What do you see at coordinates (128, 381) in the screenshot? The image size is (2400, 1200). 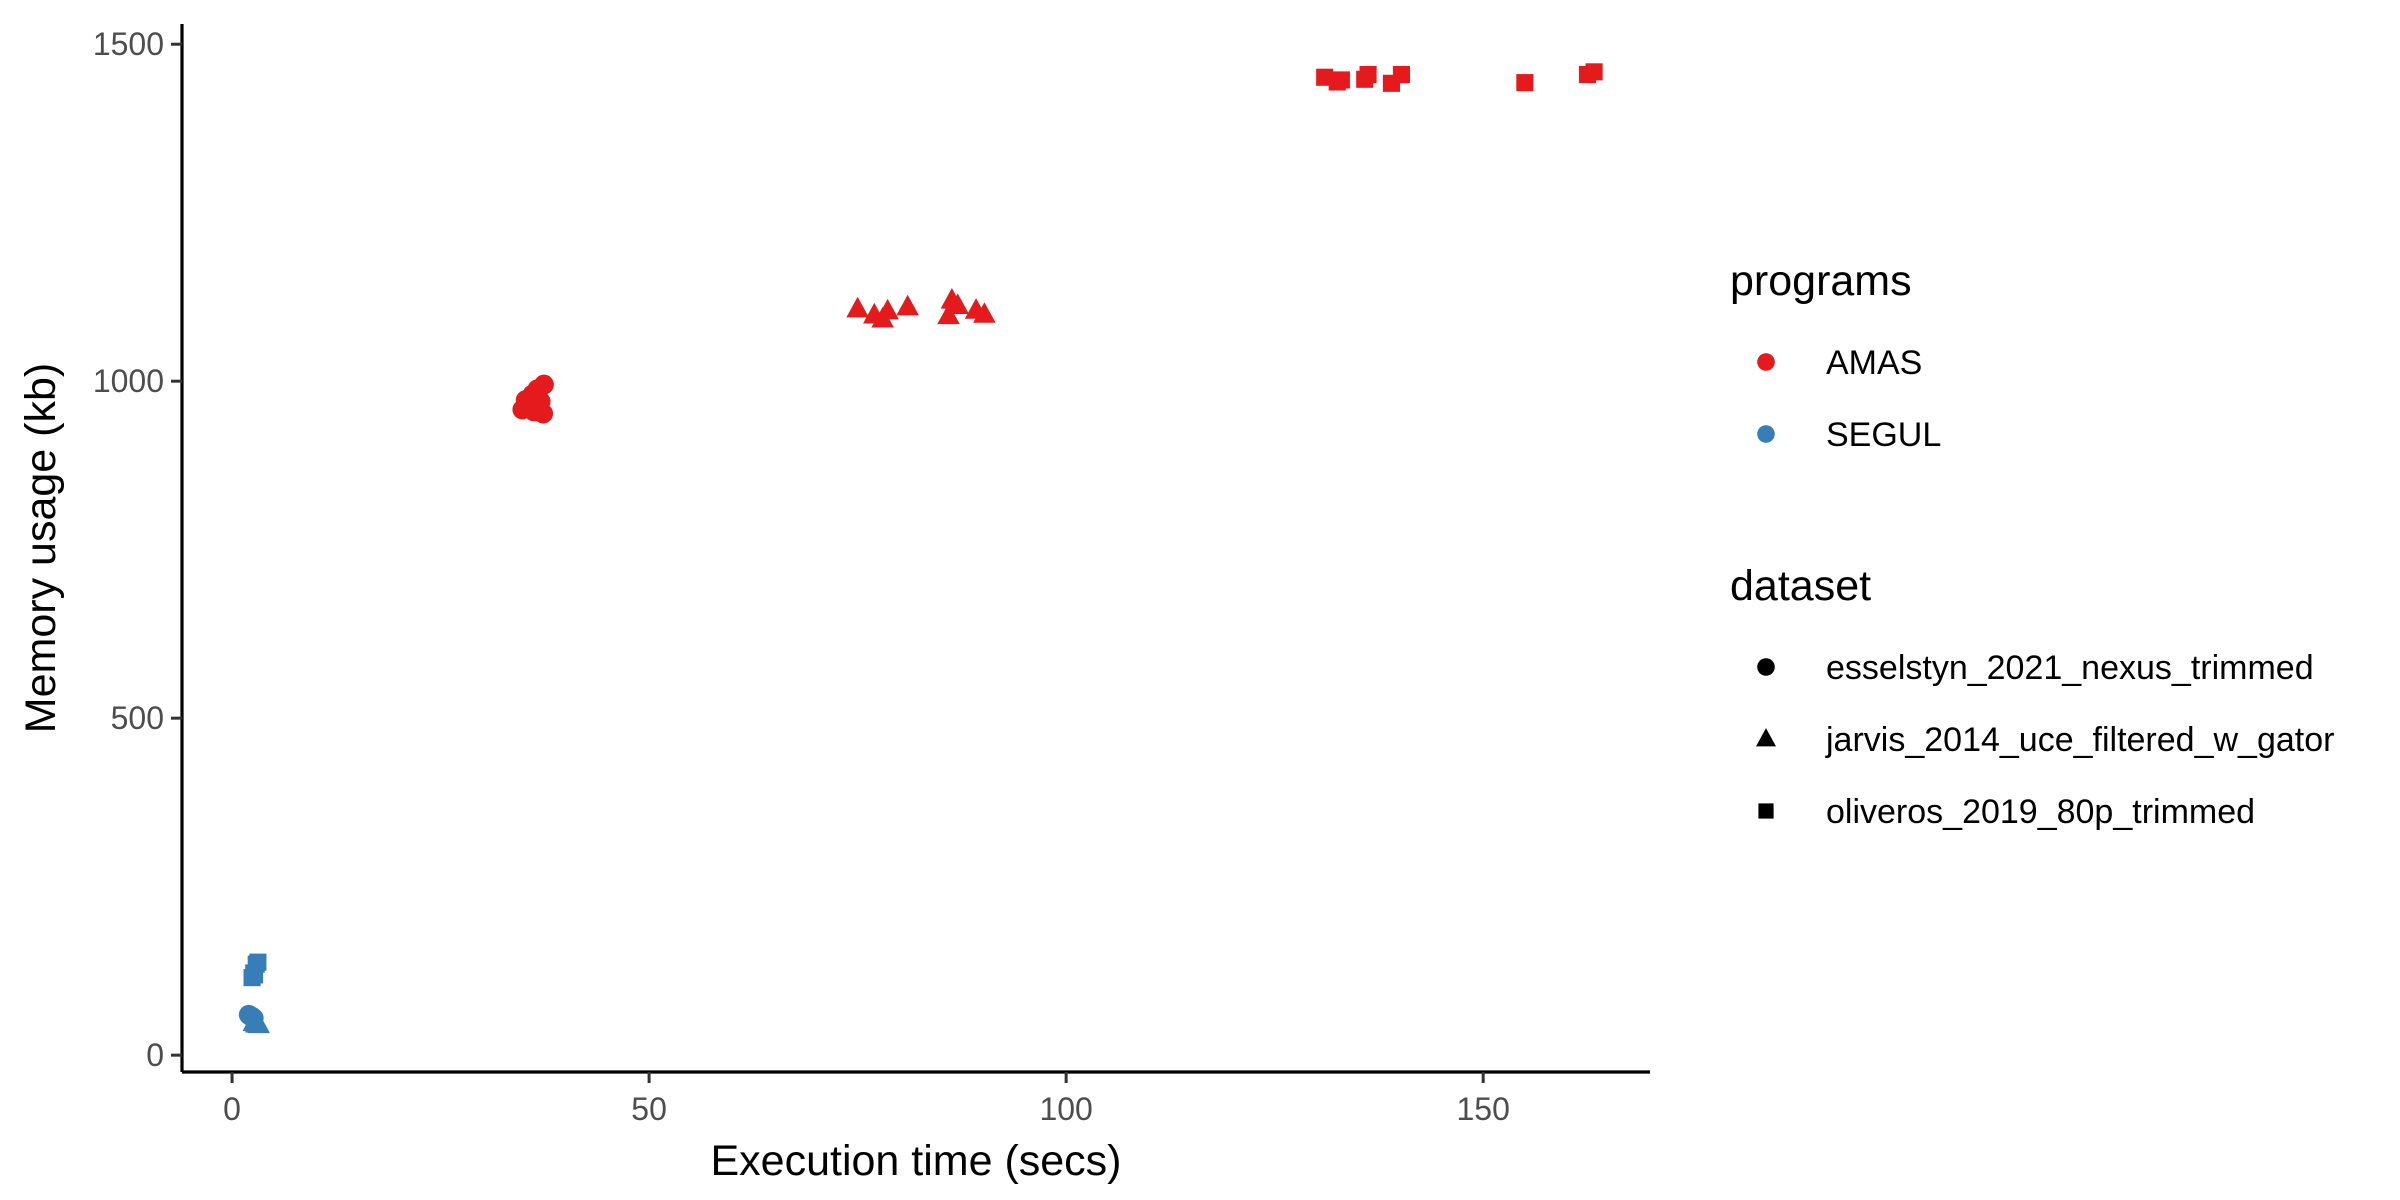 I see `y-tick-label: 1000` at bounding box center [128, 381].